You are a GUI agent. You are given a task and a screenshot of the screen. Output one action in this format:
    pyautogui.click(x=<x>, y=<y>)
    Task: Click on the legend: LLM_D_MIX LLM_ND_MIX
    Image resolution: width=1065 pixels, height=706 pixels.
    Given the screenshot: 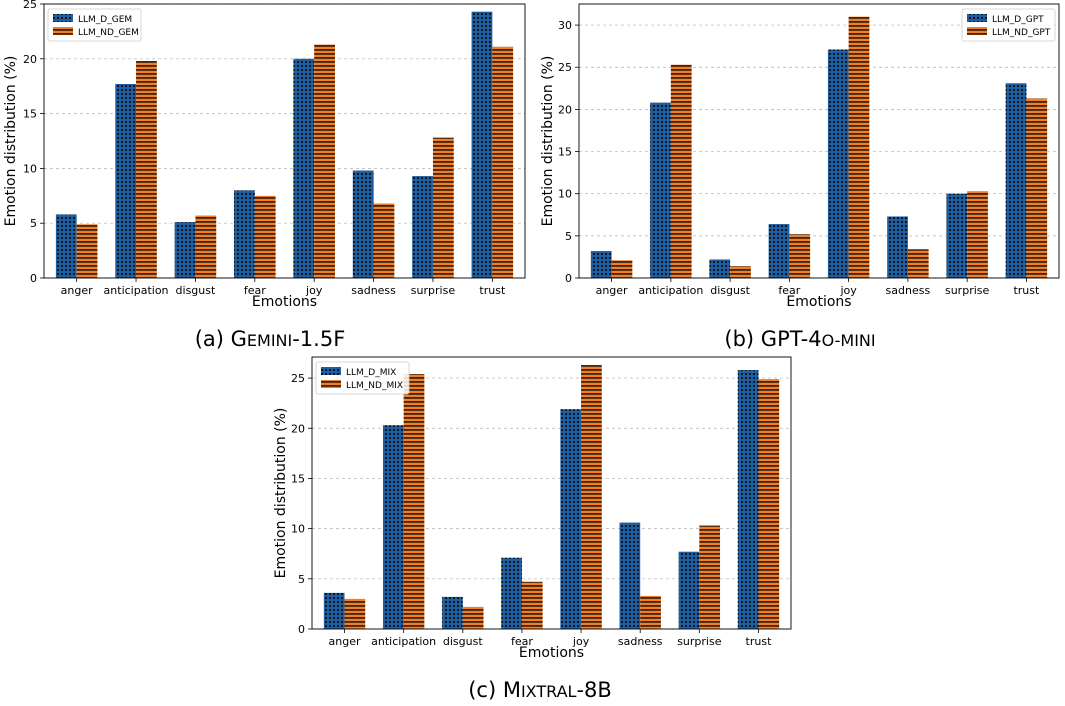 What is the action you would take?
    pyautogui.click(x=362, y=378)
    